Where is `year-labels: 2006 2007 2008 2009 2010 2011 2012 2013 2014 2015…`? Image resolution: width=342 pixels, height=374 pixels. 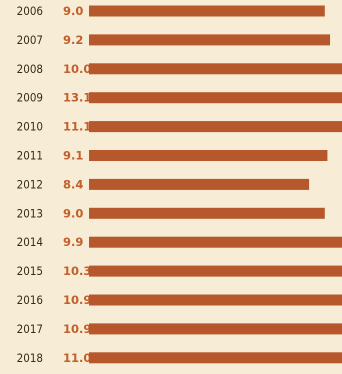 year-labels: 2006 2007 2008 2009 2010 2011 2012 2013 2014 2015… is located at coordinates (30, 184).